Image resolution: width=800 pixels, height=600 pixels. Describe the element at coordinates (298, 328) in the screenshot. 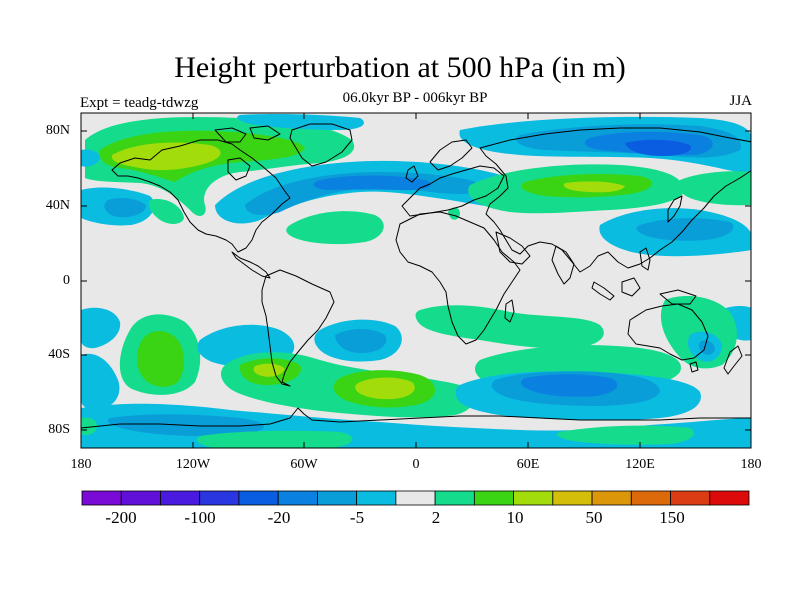

I see `coastline-south-america` at that location.